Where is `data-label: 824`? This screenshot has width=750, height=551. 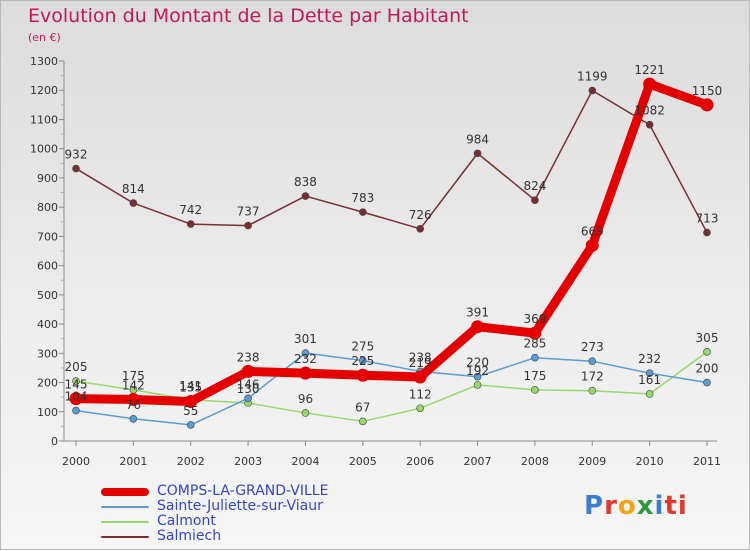 data-label: 824 is located at coordinates (534, 186).